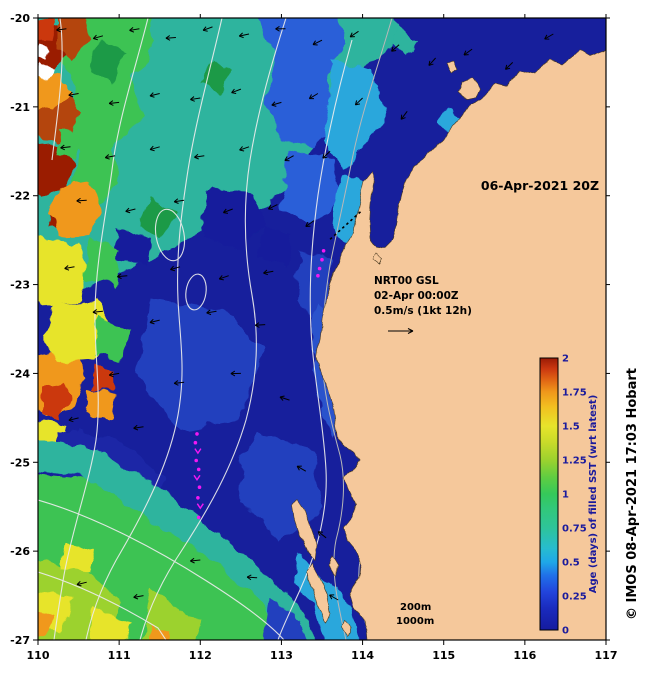 The image size is (647, 684). I want to click on colorbar-gradient, so click(549, 494).